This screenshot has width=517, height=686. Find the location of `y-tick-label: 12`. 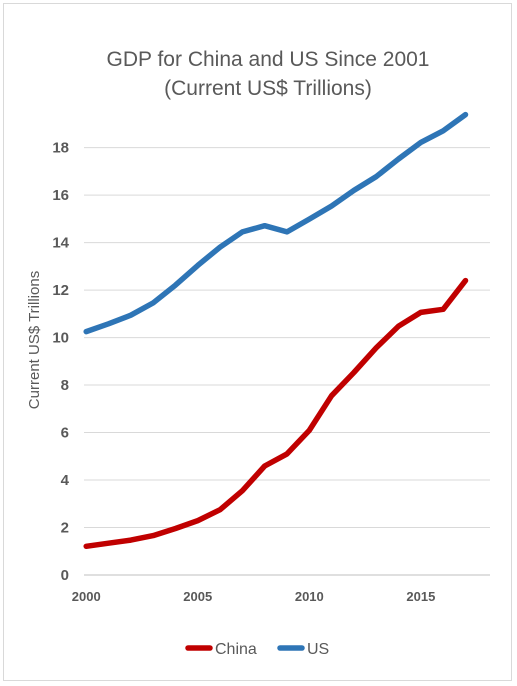

y-tick-label: 12 is located at coordinates (60, 290).